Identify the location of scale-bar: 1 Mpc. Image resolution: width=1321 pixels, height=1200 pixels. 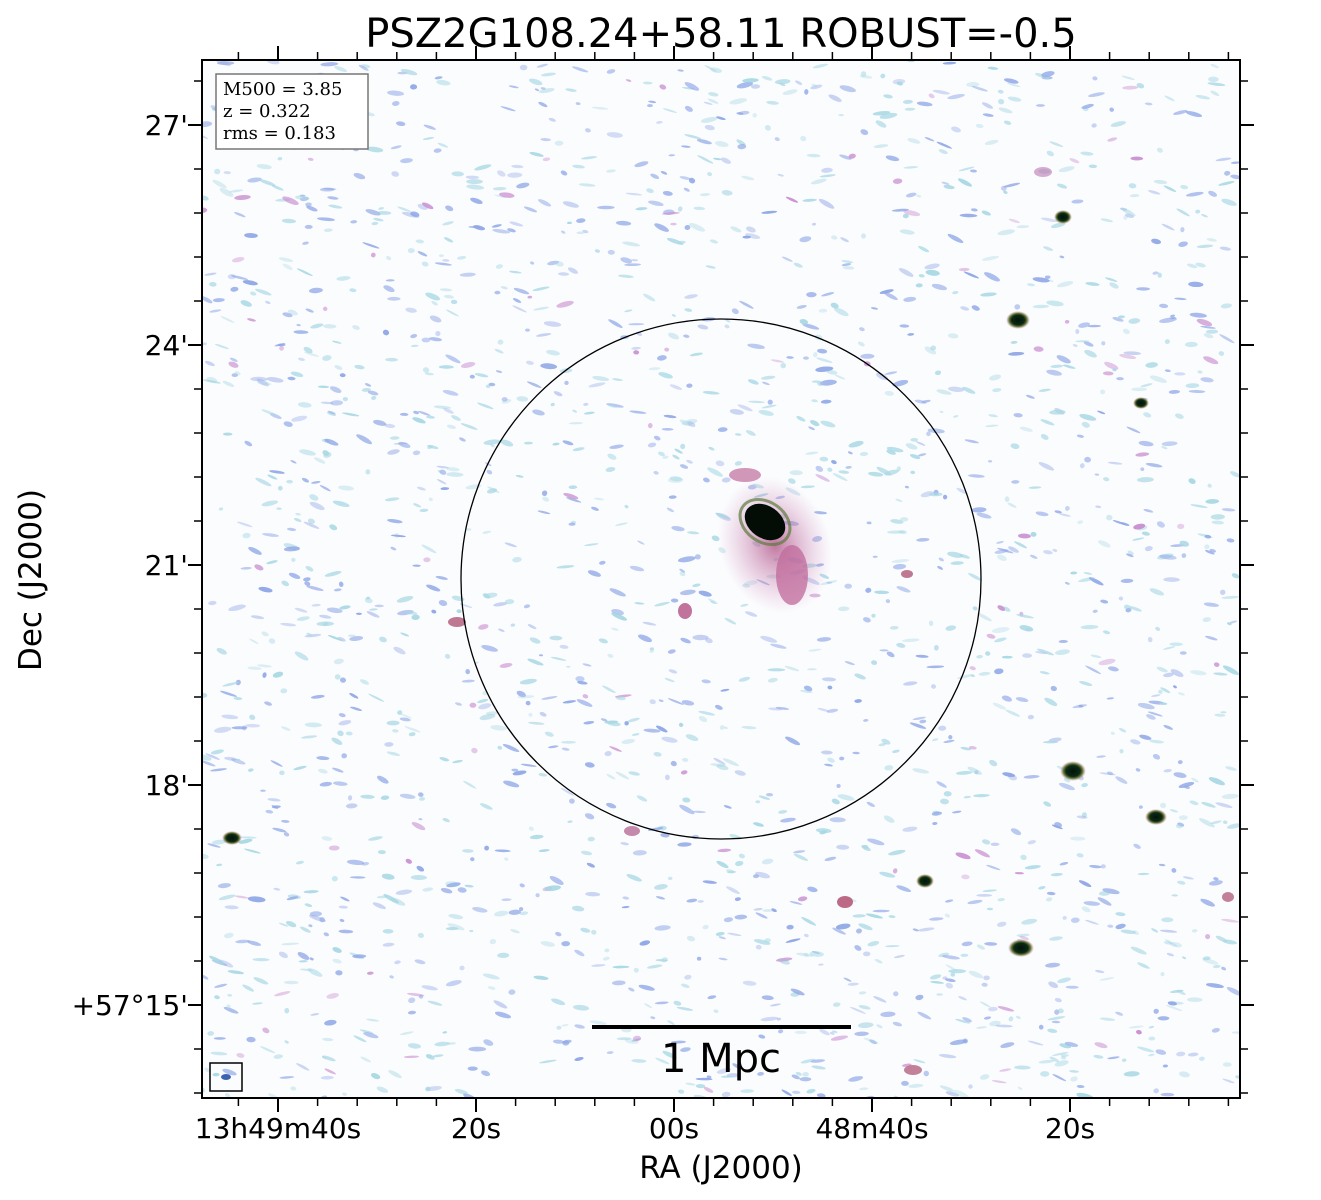
(721, 1053).